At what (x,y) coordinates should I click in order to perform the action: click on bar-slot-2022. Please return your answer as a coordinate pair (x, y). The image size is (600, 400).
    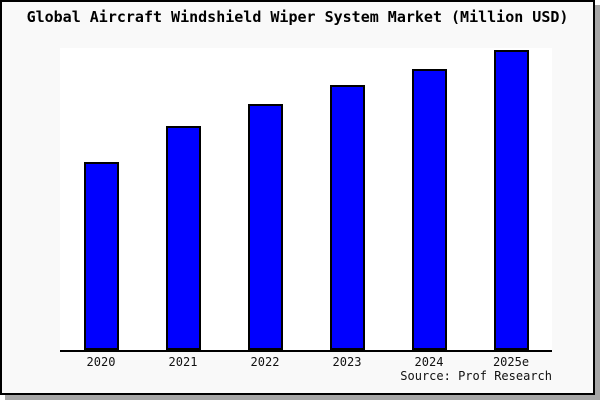
    Looking at the image, I should click on (265, 199).